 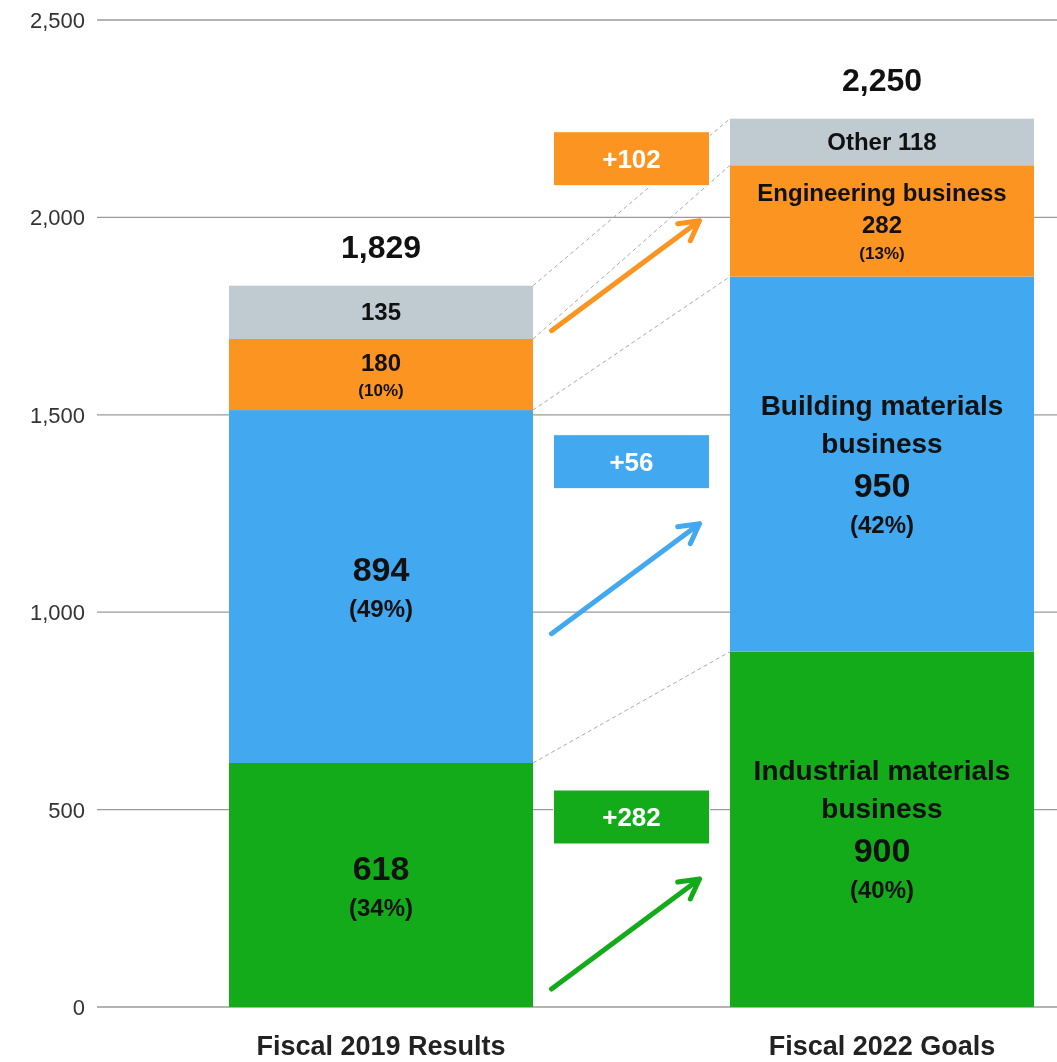 I want to click on annotation: +282, so click(x=631, y=817).